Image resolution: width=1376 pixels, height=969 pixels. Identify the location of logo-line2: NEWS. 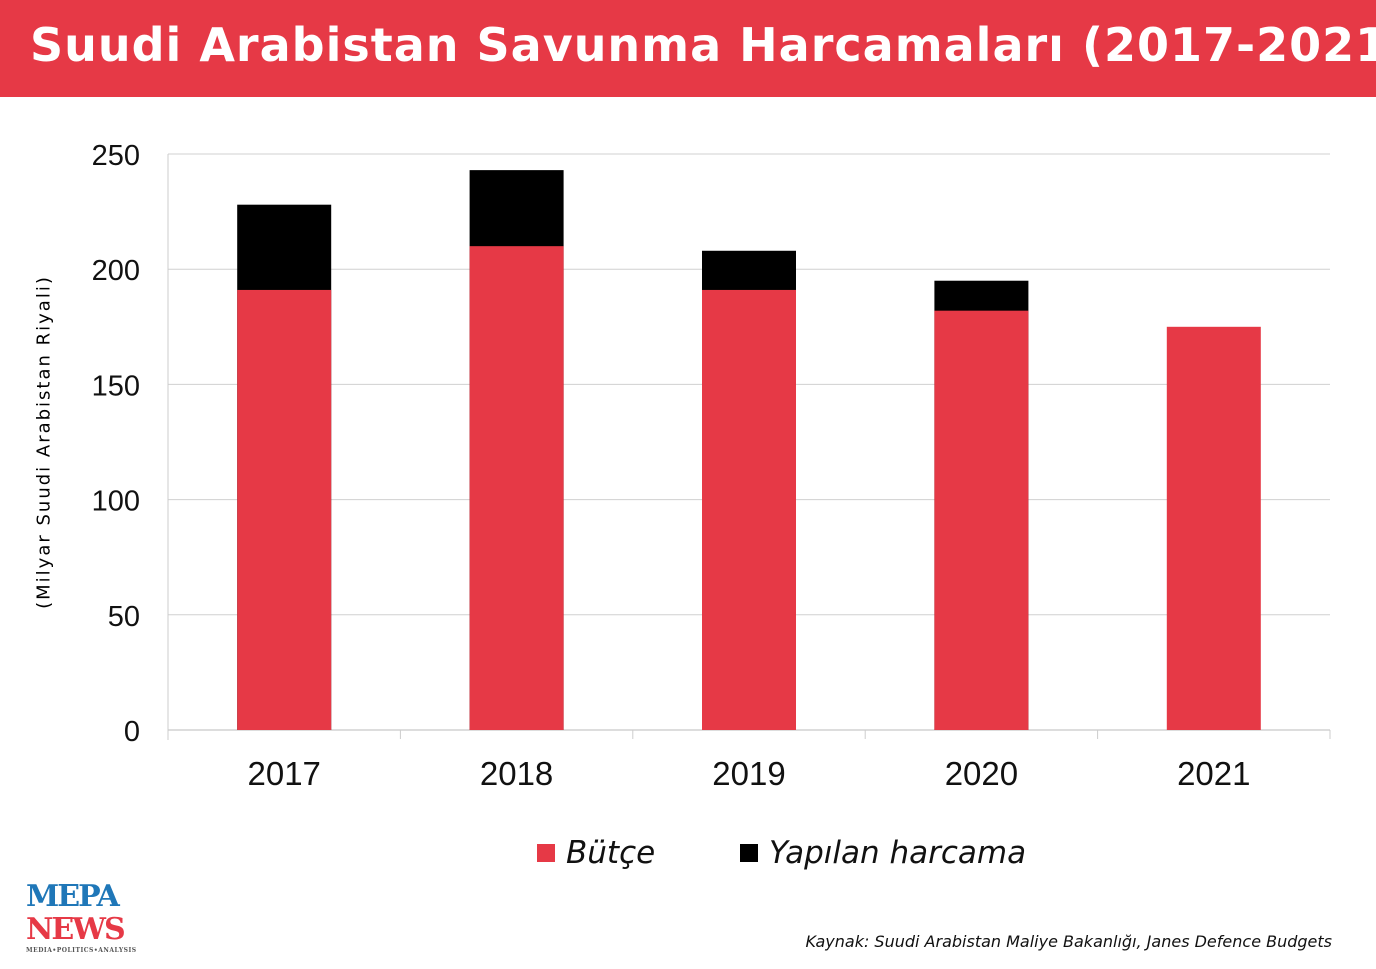
(76, 929).